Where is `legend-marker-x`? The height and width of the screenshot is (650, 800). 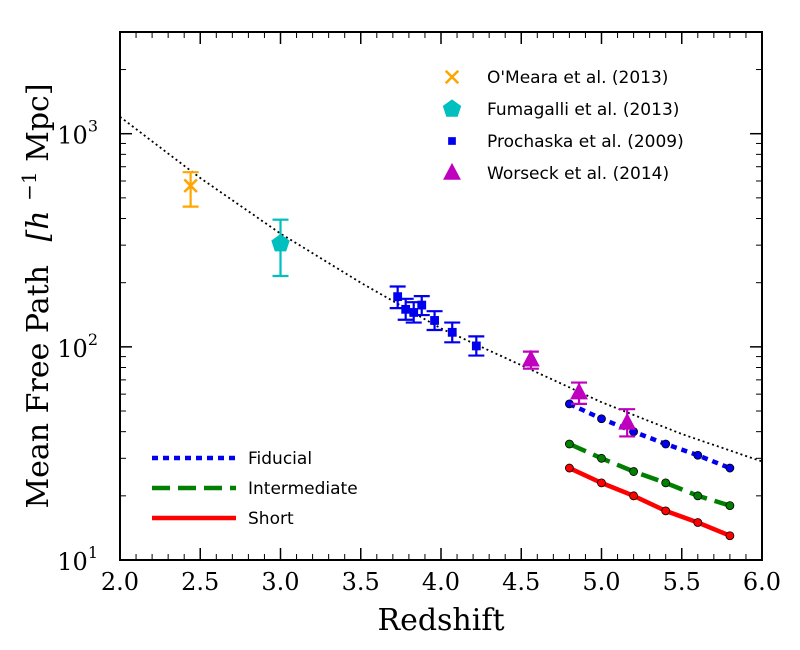
legend-marker-x is located at coordinates (452, 77).